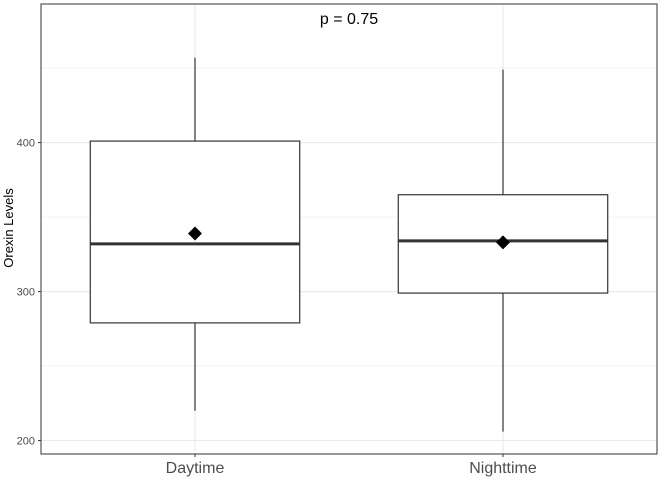 The height and width of the screenshot is (479, 661). Describe the element at coordinates (8, 228) in the screenshot. I see `y-axis-title: Orexin Levels` at that location.